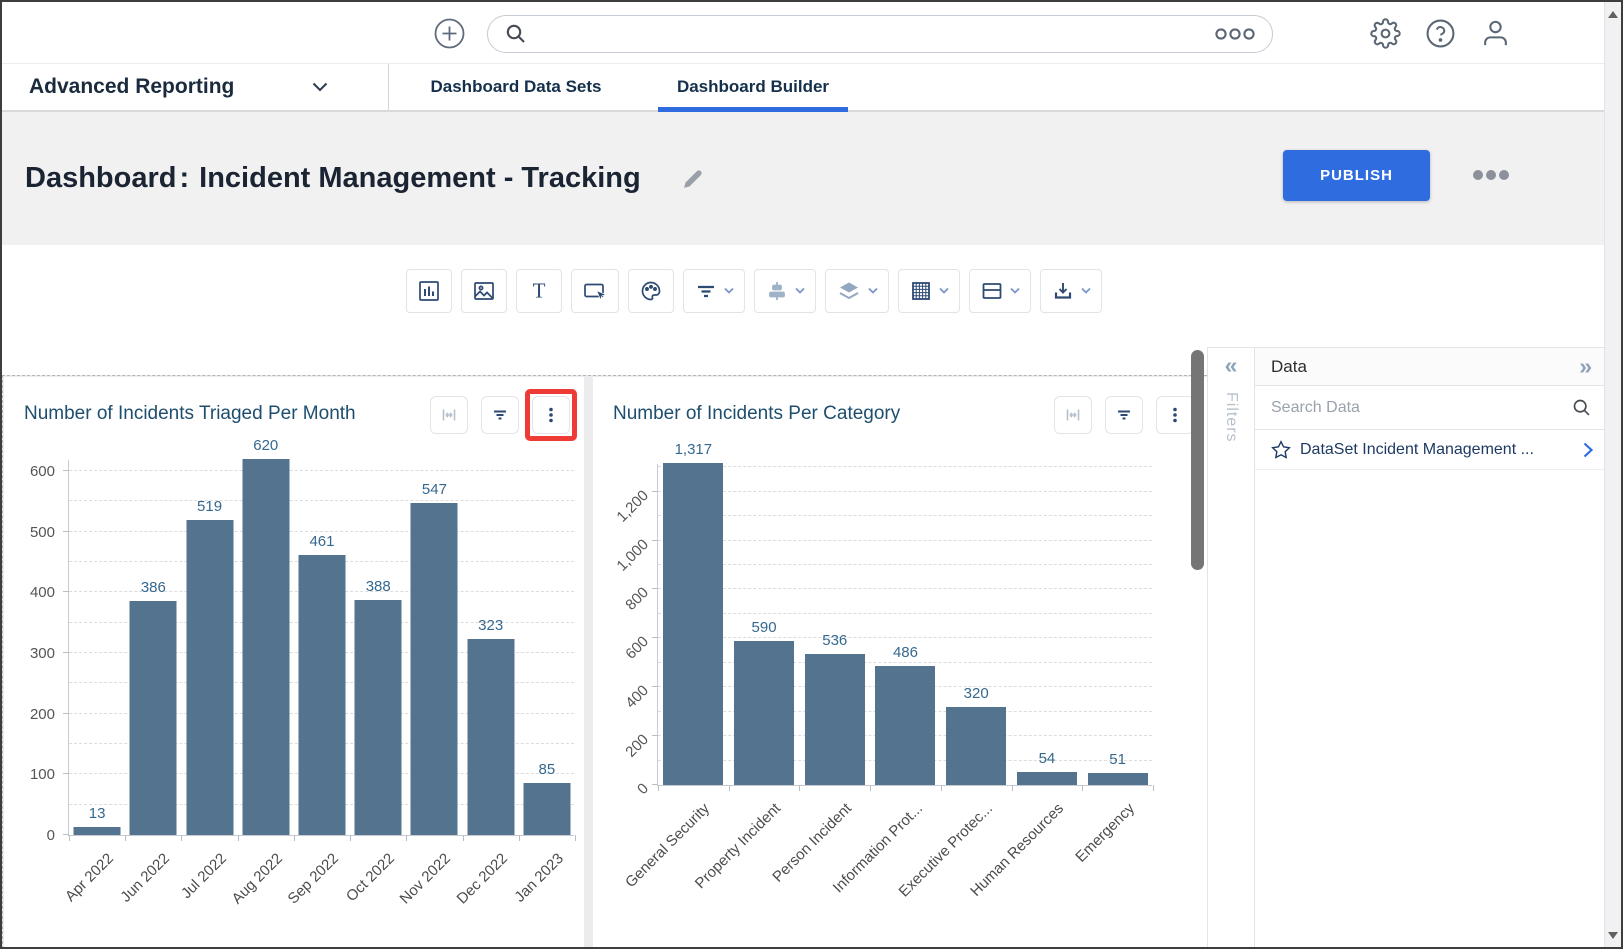 The height and width of the screenshot is (949, 1623). I want to click on app-menu-dropdown: Advanced Reporting, so click(178, 87).